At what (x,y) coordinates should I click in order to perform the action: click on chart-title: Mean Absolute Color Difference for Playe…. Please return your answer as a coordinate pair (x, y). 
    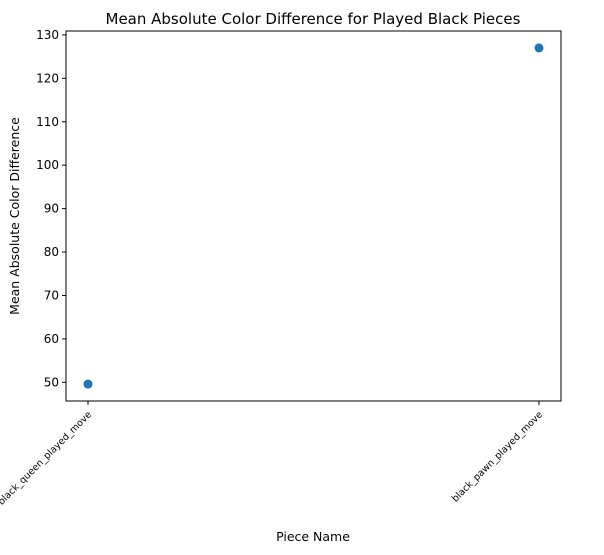
    Looking at the image, I should click on (313, 19).